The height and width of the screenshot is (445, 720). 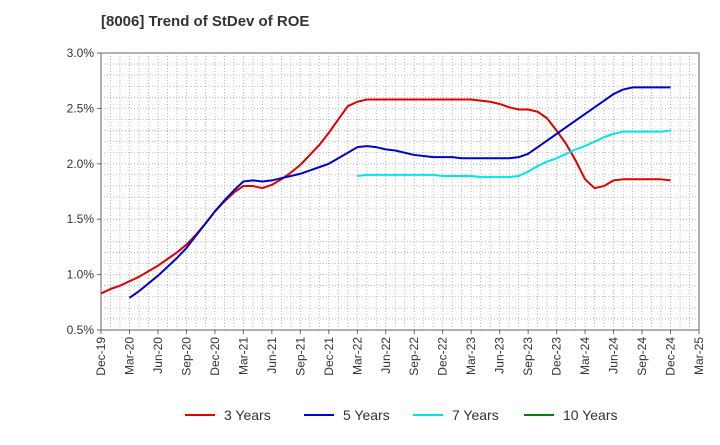 I want to click on legend-label: 5 Years, so click(x=366, y=415).